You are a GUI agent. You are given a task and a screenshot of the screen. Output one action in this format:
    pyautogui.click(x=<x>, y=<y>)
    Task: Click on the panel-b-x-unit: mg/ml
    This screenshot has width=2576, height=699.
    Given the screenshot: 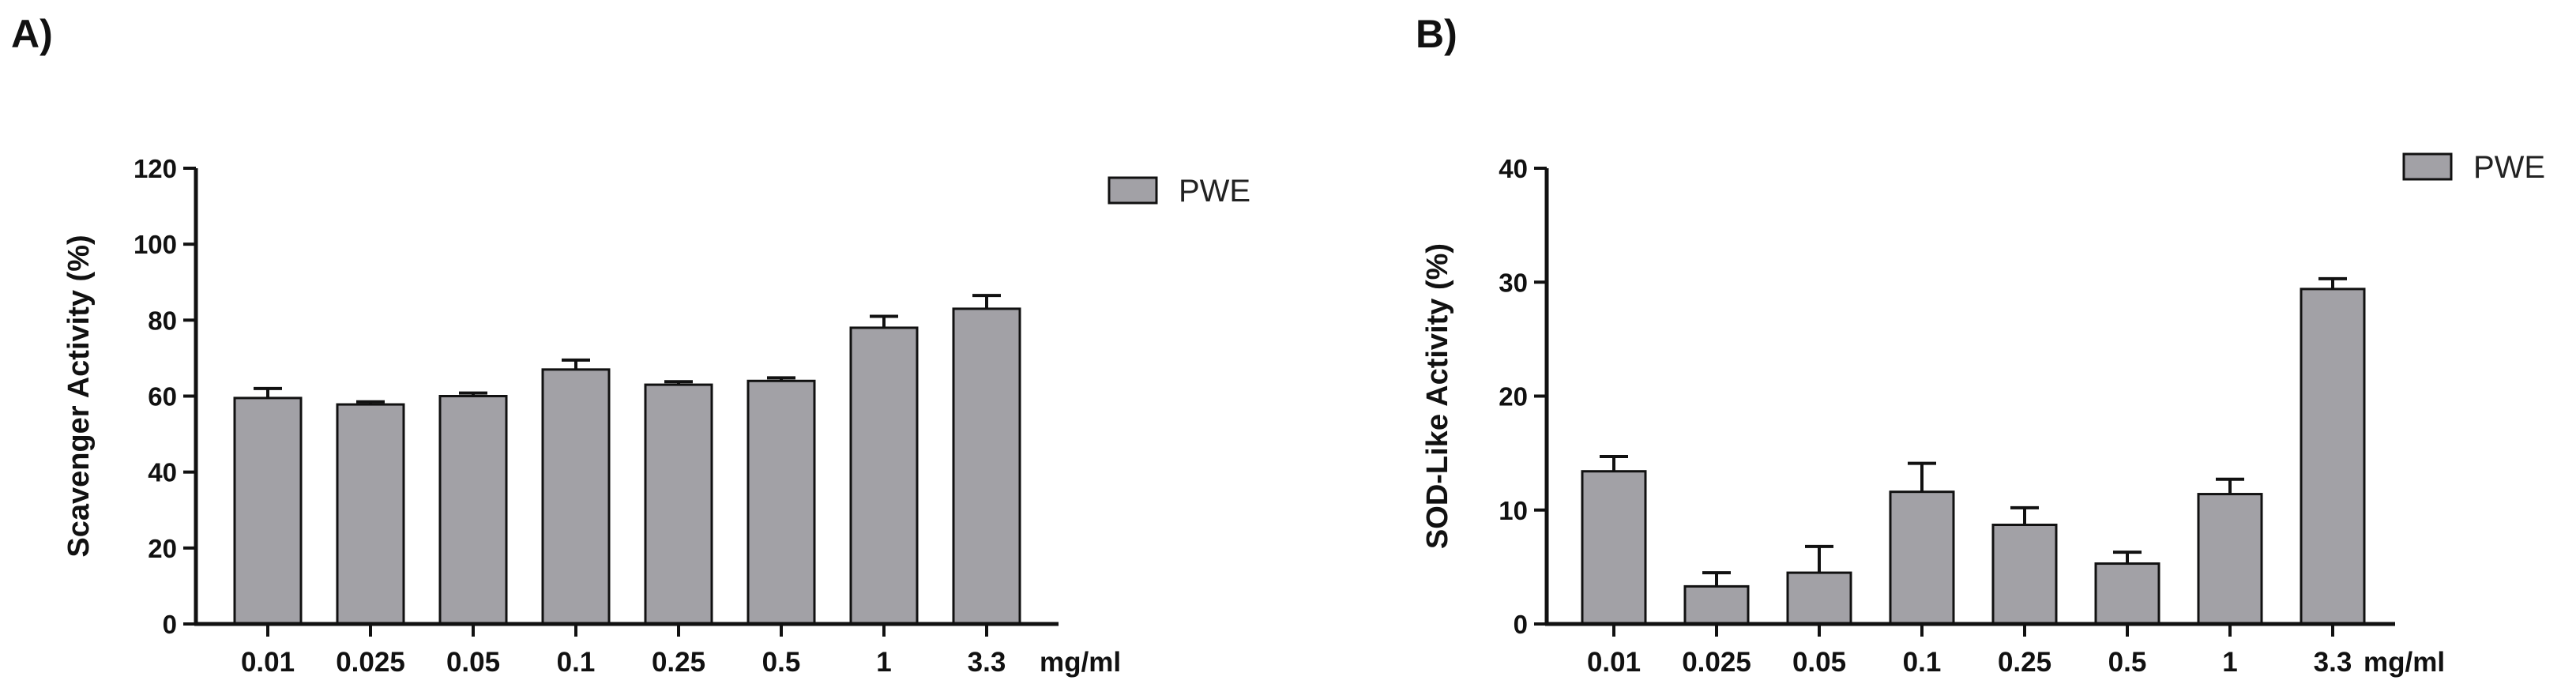 What is the action you would take?
    pyautogui.click(x=2405, y=662)
    